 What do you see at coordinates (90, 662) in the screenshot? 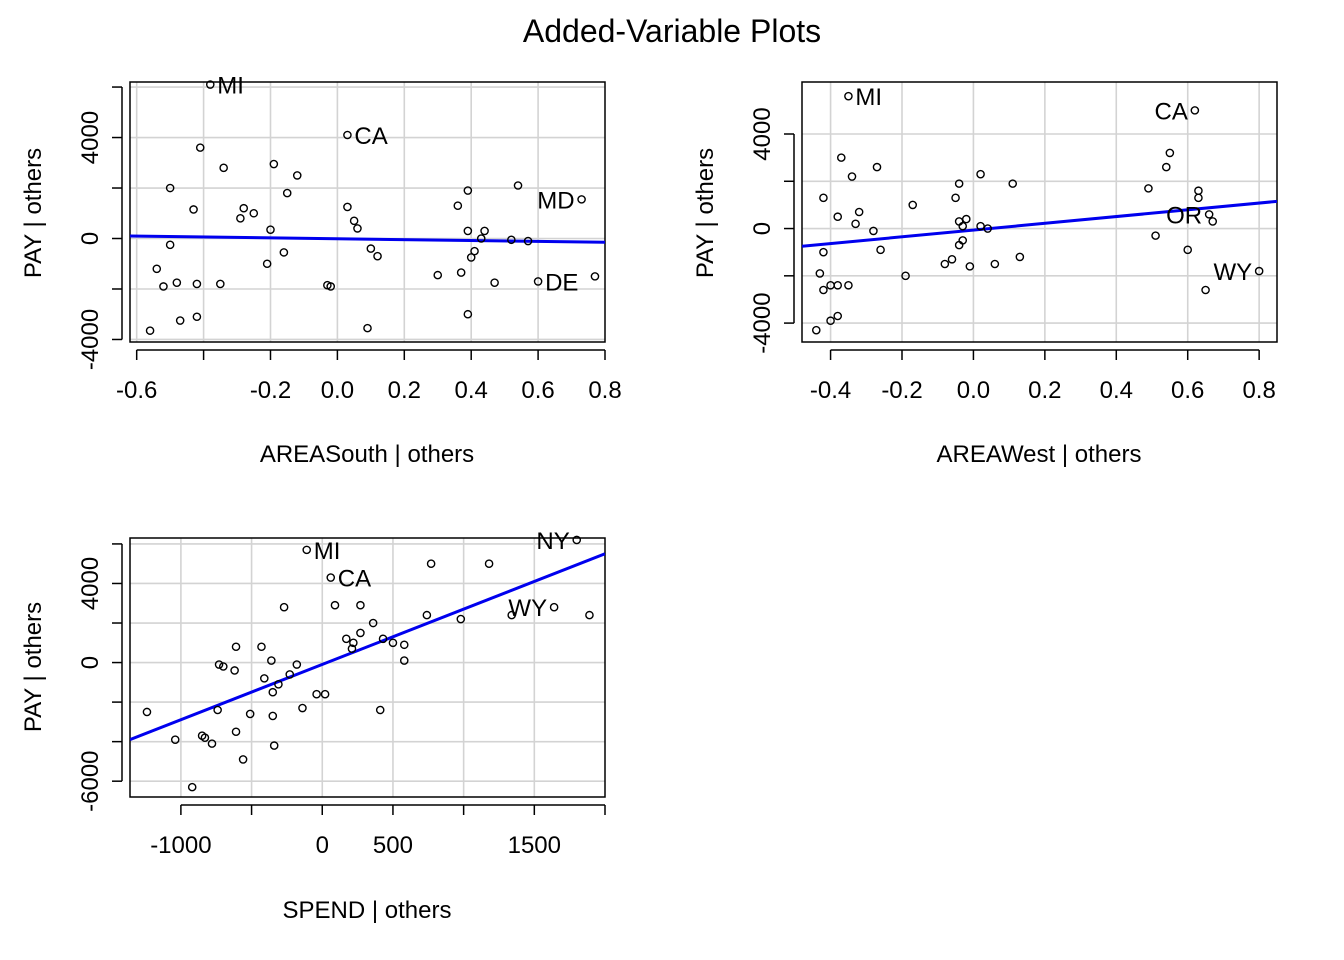
I see `panel-spend-y-tick-label: 0` at bounding box center [90, 662].